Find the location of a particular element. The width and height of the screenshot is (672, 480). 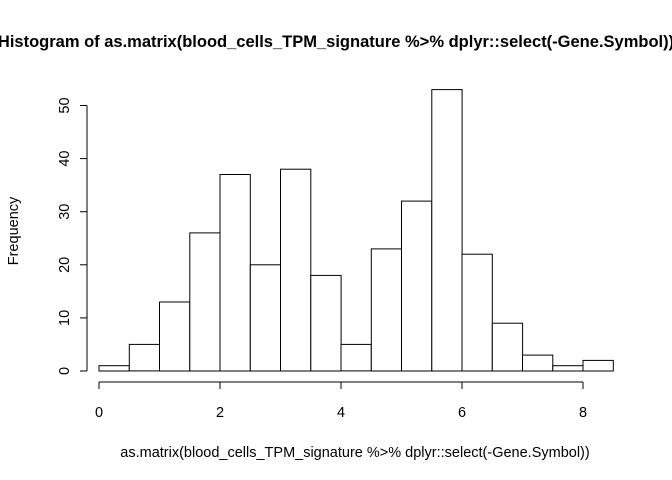

y-tick-label: 40 is located at coordinates (65, 159).